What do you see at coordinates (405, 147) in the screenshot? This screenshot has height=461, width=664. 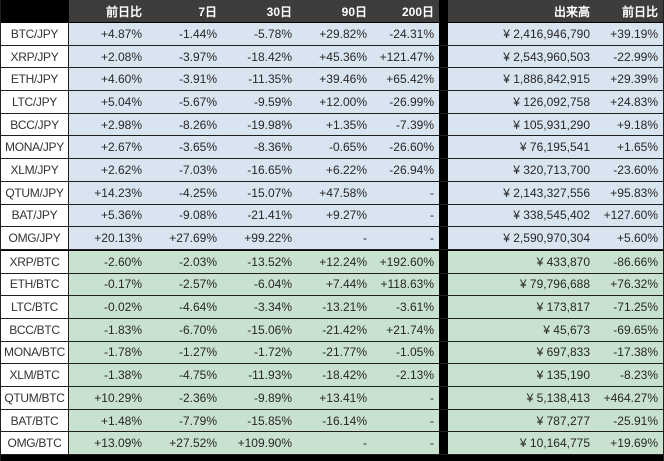 I see `cell-200d-change: -26.60%` at bounding box center [405, 147].